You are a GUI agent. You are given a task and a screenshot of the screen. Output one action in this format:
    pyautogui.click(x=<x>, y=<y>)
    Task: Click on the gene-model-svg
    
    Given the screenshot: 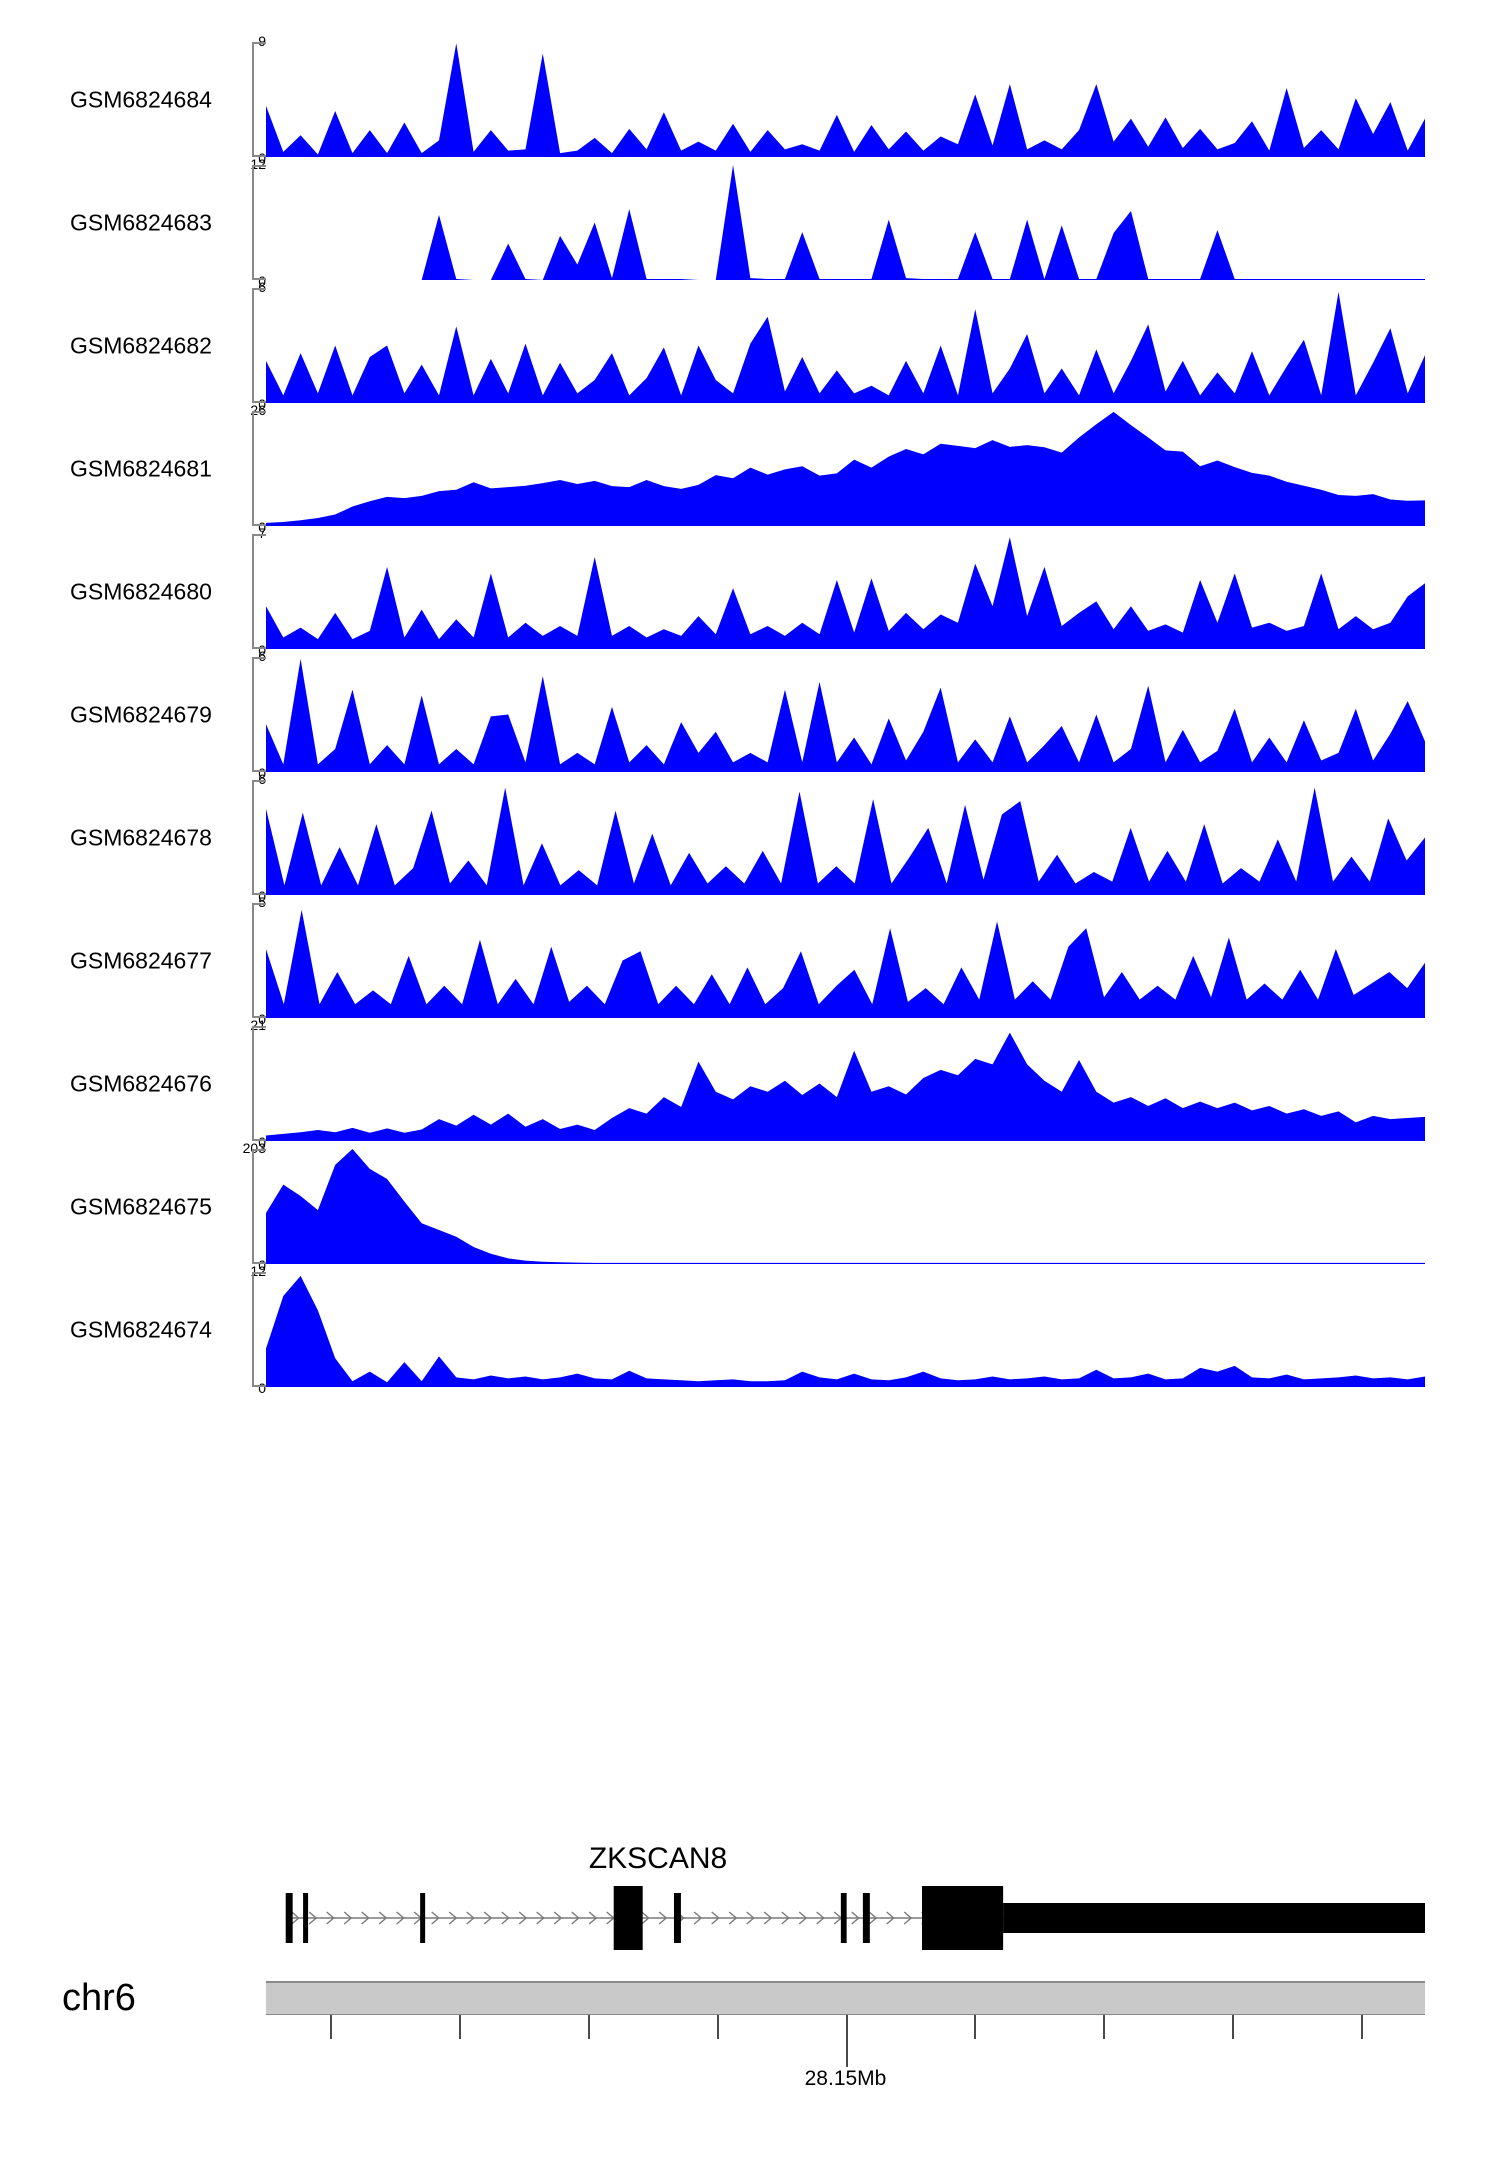 What is the action you would take?
    pyautogui.click(x=855, y=1918)
    